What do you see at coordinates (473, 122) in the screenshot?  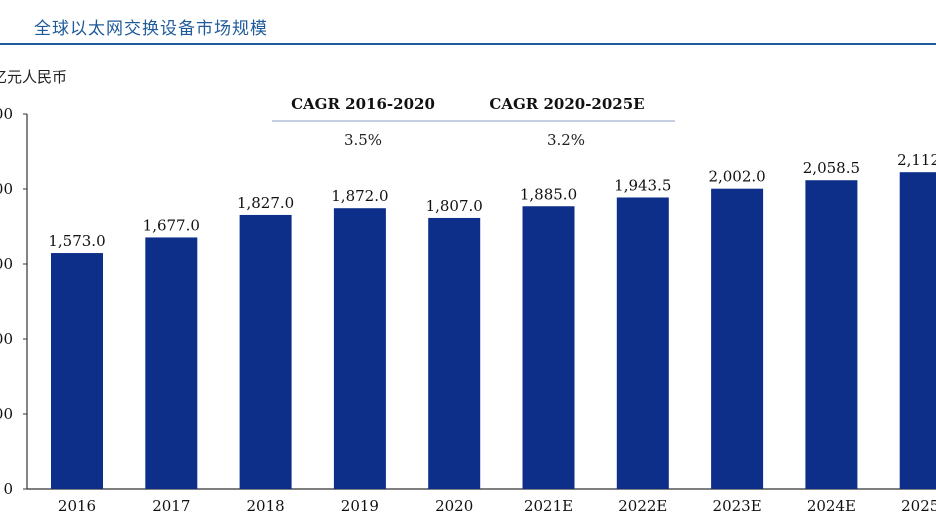 I see `cagr-annotation: CAGR 2016-2020 CAGR 2020-2025E 3.5% 3.2%` at bounding box center [473, 122].